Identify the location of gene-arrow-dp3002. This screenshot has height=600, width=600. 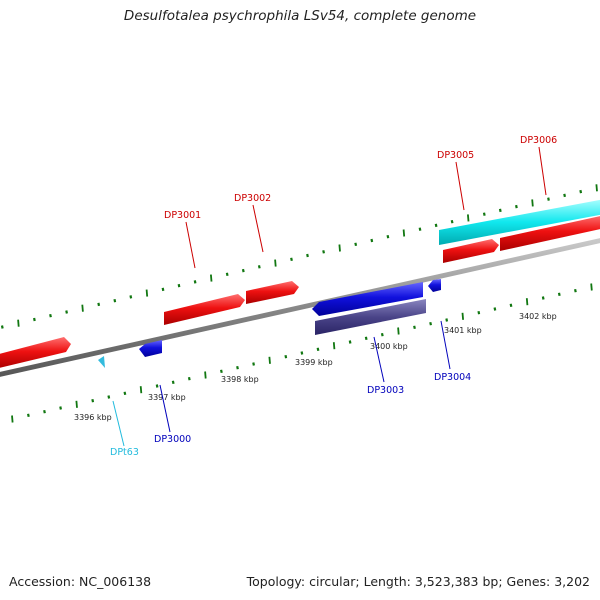
(272, 292).